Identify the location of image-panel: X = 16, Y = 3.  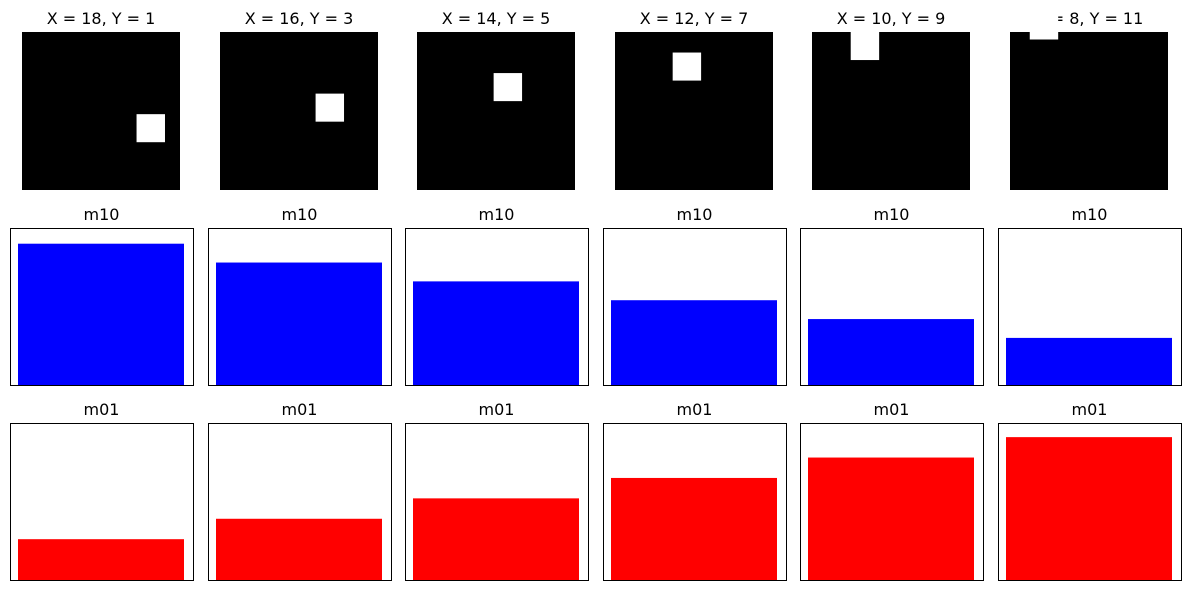
(299, 99).